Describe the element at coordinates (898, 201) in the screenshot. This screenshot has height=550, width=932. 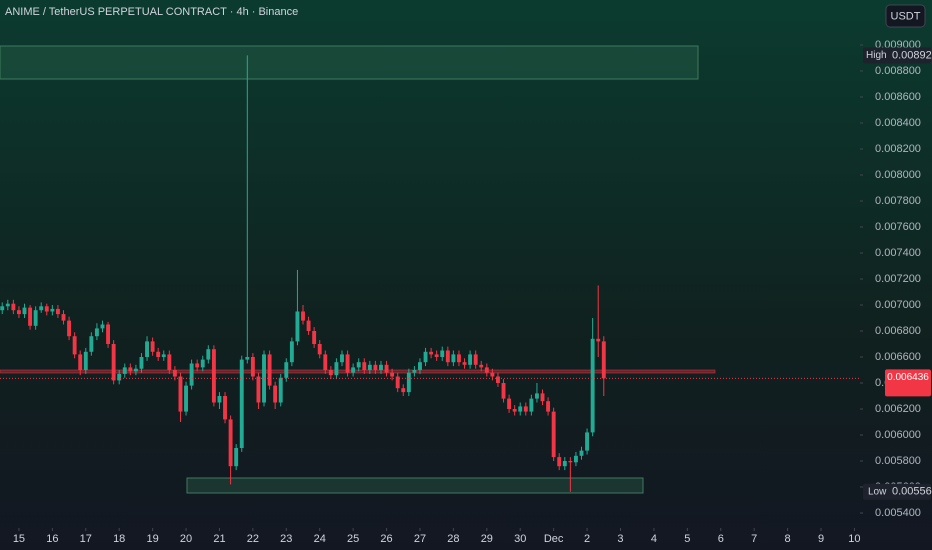
I see `y-tick-label: 0.007800` at that location.